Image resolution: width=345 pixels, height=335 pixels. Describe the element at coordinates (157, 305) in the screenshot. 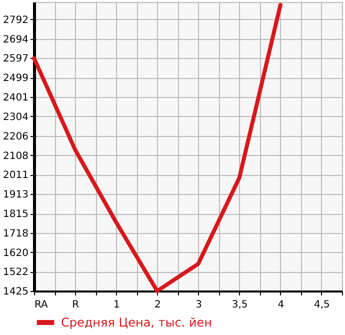

I see `x-tick-label: 2` at that location.